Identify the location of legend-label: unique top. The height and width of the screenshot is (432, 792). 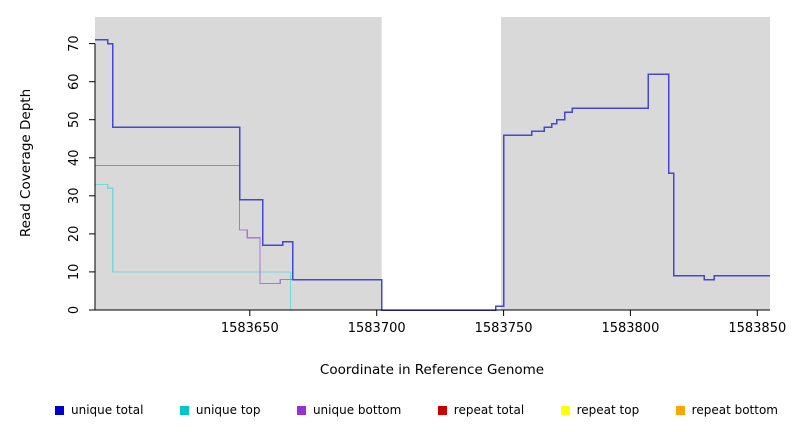
(228, 410).